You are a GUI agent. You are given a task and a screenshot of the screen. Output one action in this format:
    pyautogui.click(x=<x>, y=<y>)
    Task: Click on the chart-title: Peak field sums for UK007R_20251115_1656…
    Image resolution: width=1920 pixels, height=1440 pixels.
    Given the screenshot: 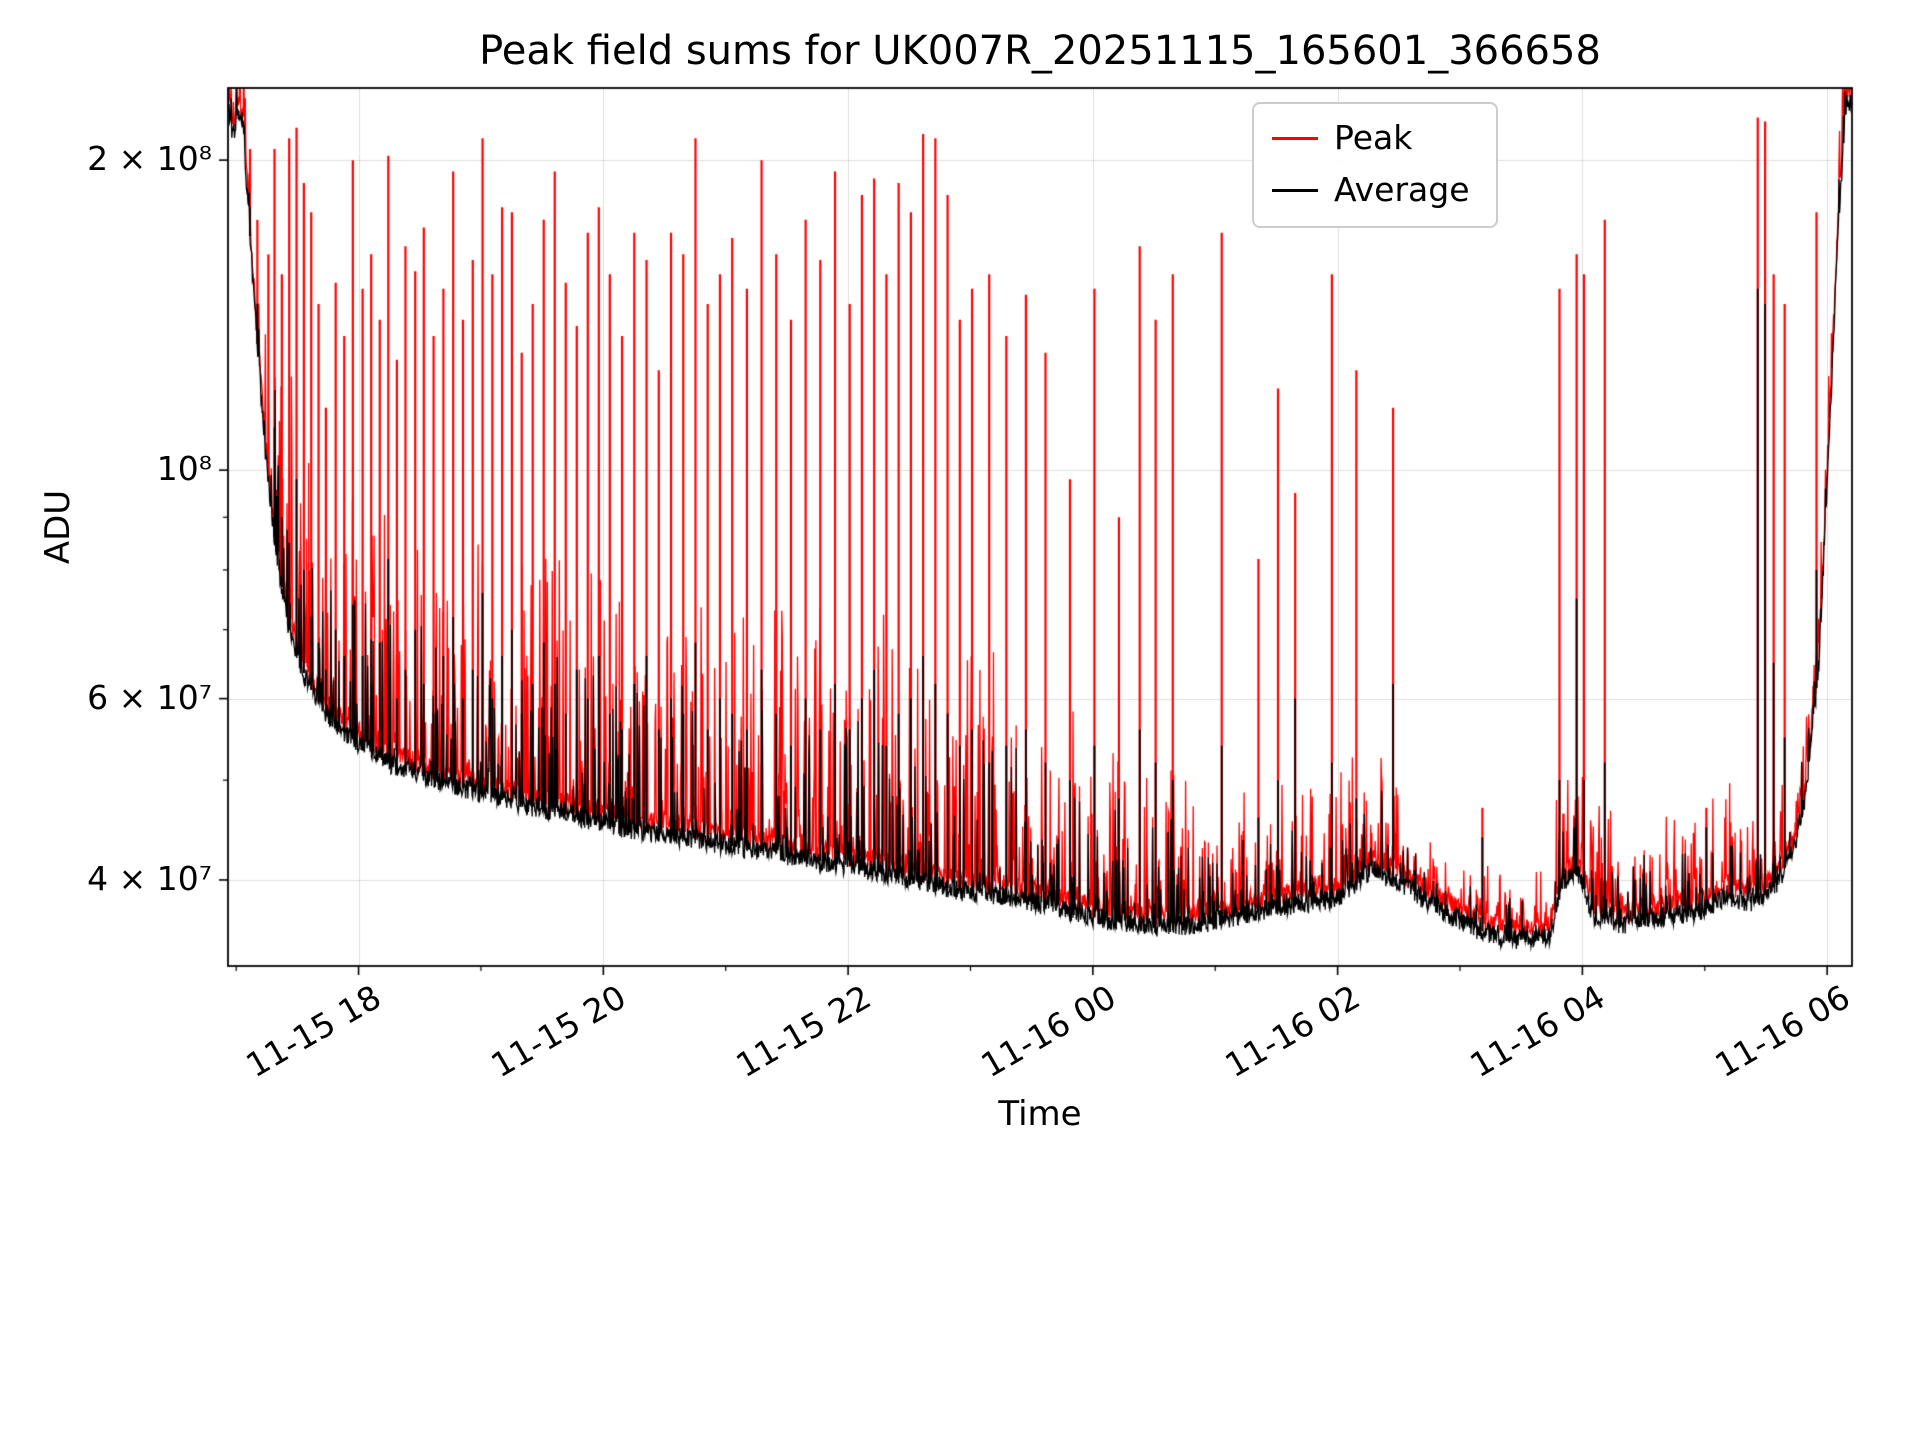 What is the action you would take?
    pyautogui.click(x=1040, y=51)
    